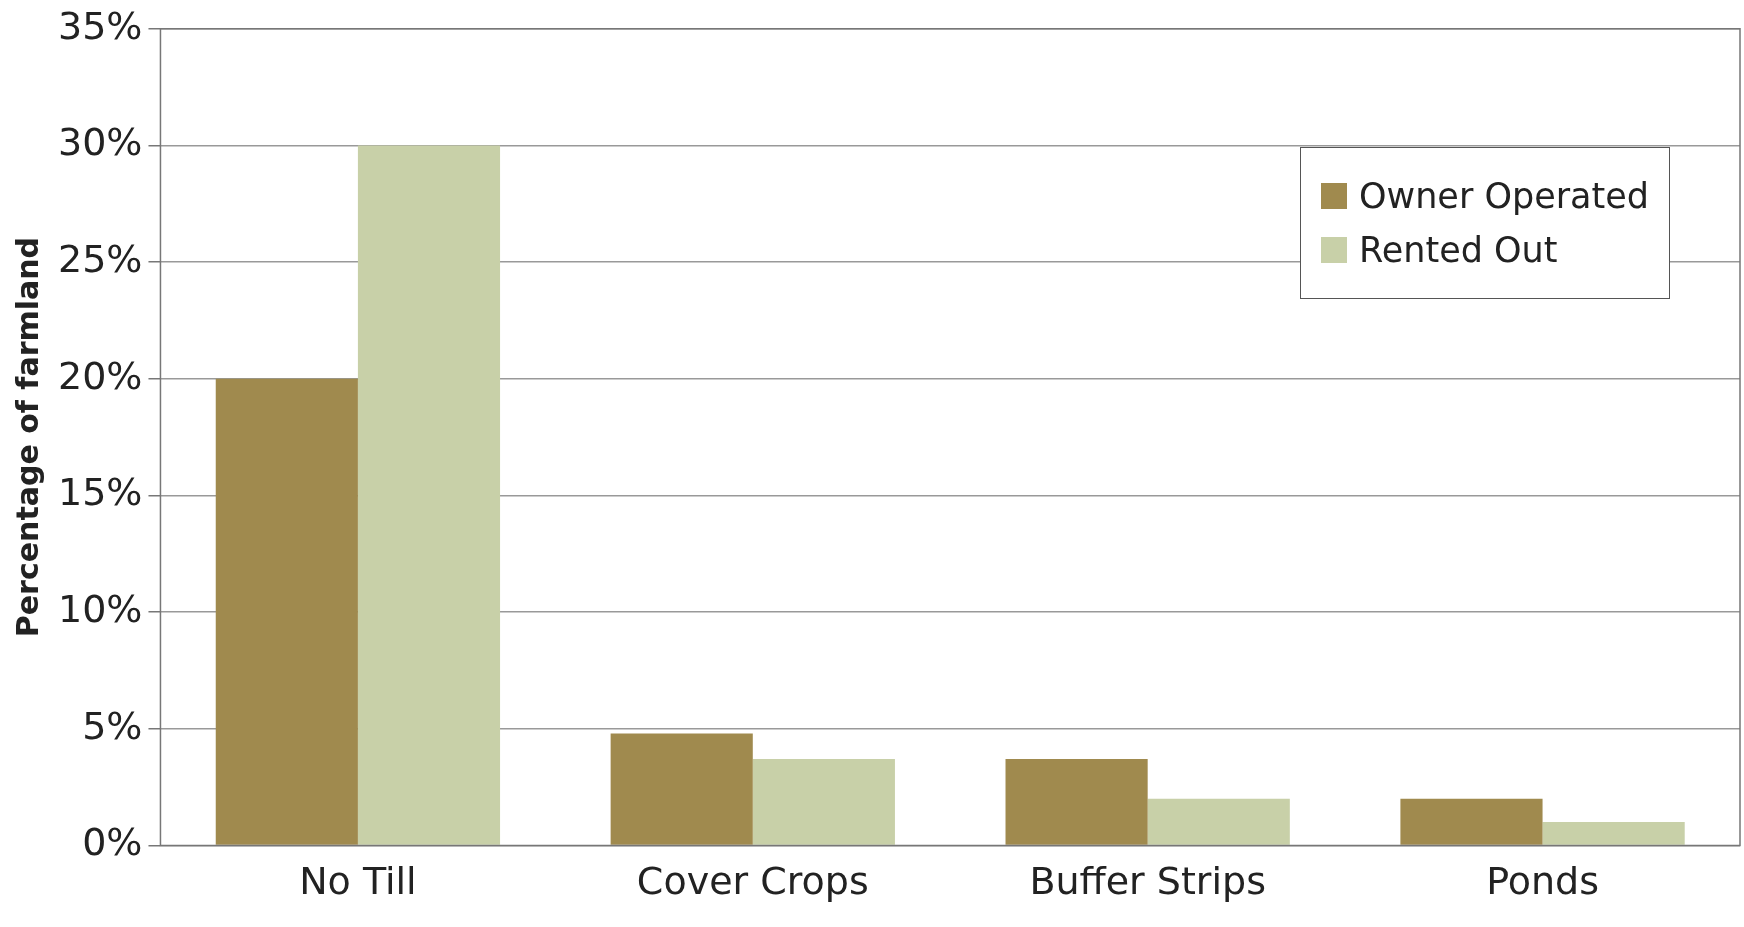 Image resolution: width=1744 pixels, height=927 pixels. I want to click on y-tick-label: 35%, so click(100, 25).